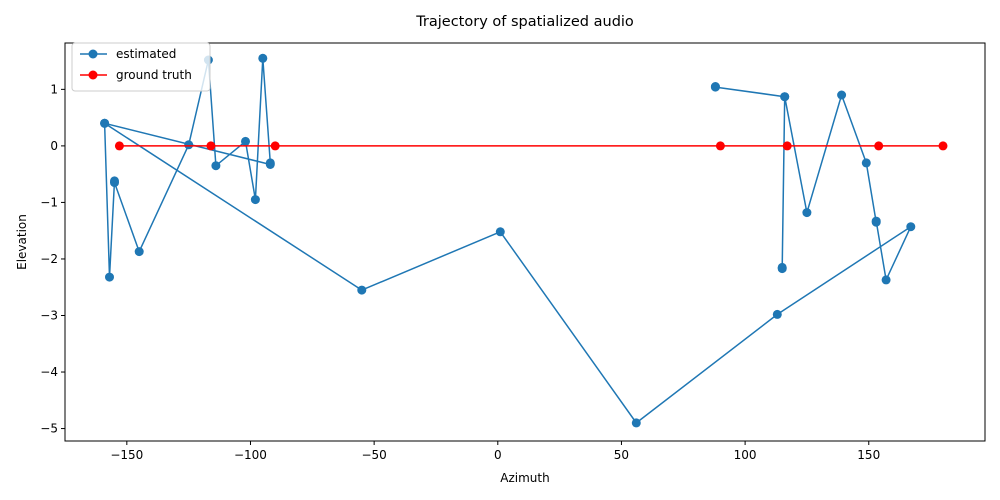 The height and width of the screenshot is (500, 1000). What do you see at coordinates (250, 455) in the screenshot?
I see `x-tick-label: −100` at bounding box center [250, 455].